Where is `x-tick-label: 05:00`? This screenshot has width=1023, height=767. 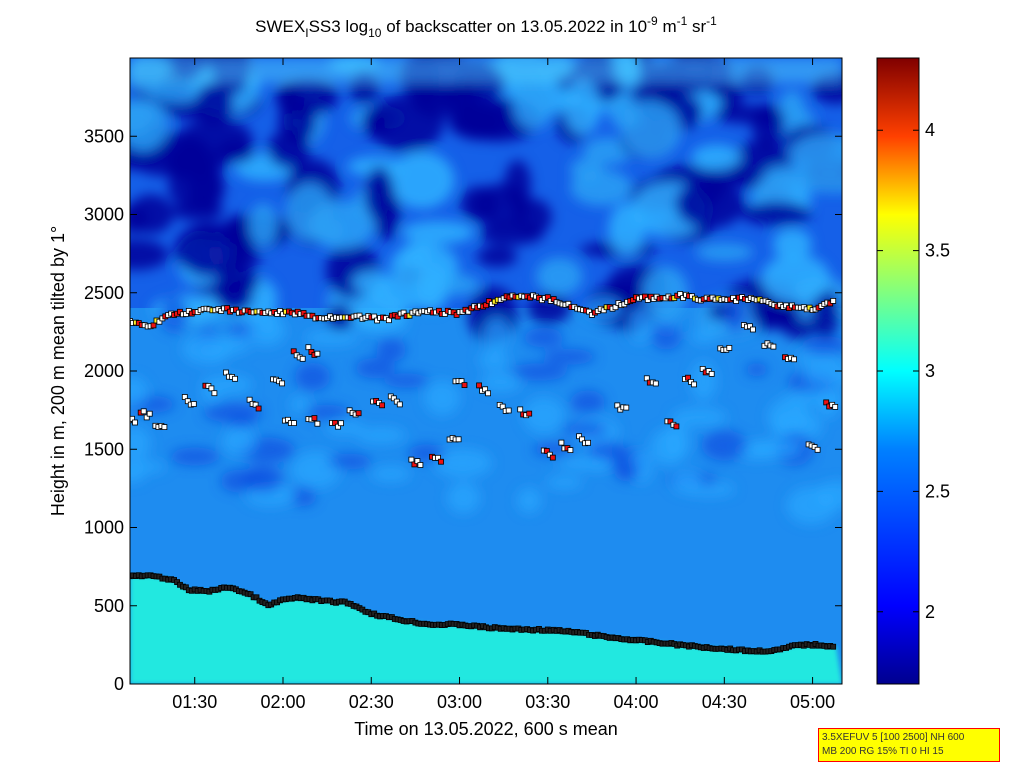 x-tick-label: 05:00 is located at coordinates (812, 702).